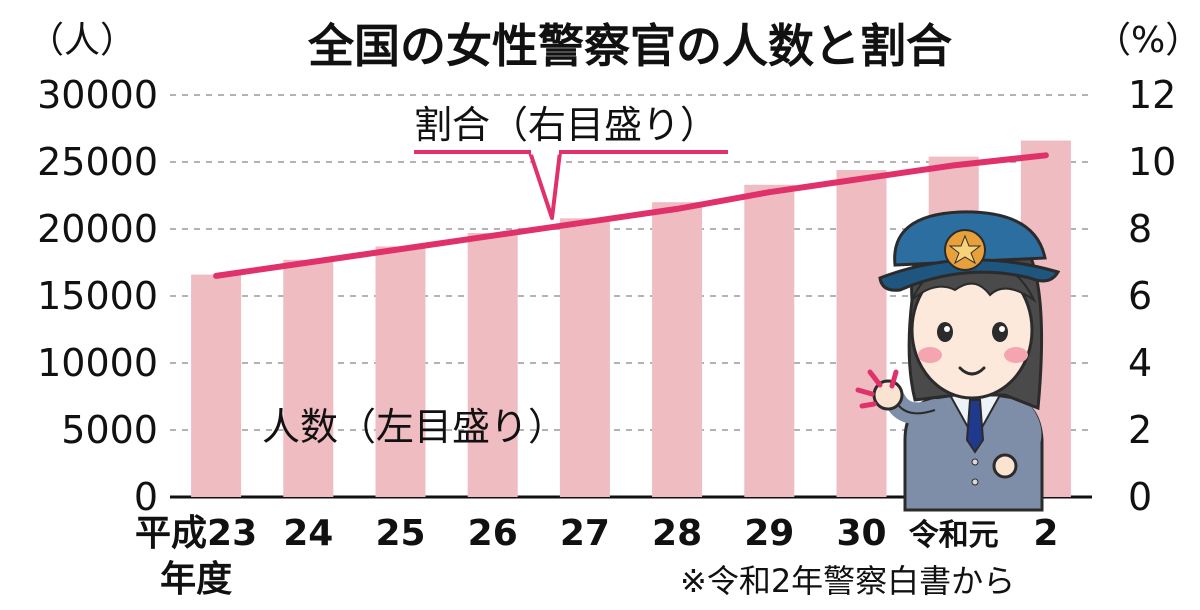 The image size is (1200, 610). What do you see at coordinates (400, 533) in the screenshot?
I see `category-label: 25` at bounding box center [400, 533].